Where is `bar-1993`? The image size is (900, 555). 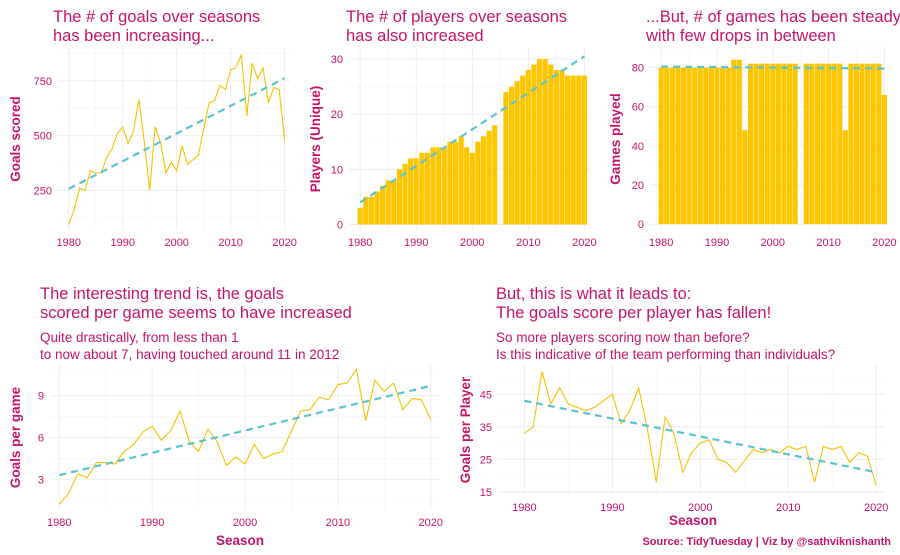 bar-1993 is located at coordinates (433, 186).